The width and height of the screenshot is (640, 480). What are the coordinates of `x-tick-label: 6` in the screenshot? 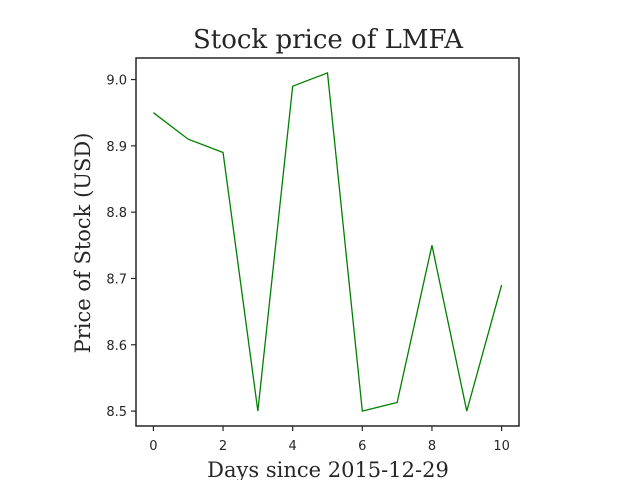 It's located at (362, 446).